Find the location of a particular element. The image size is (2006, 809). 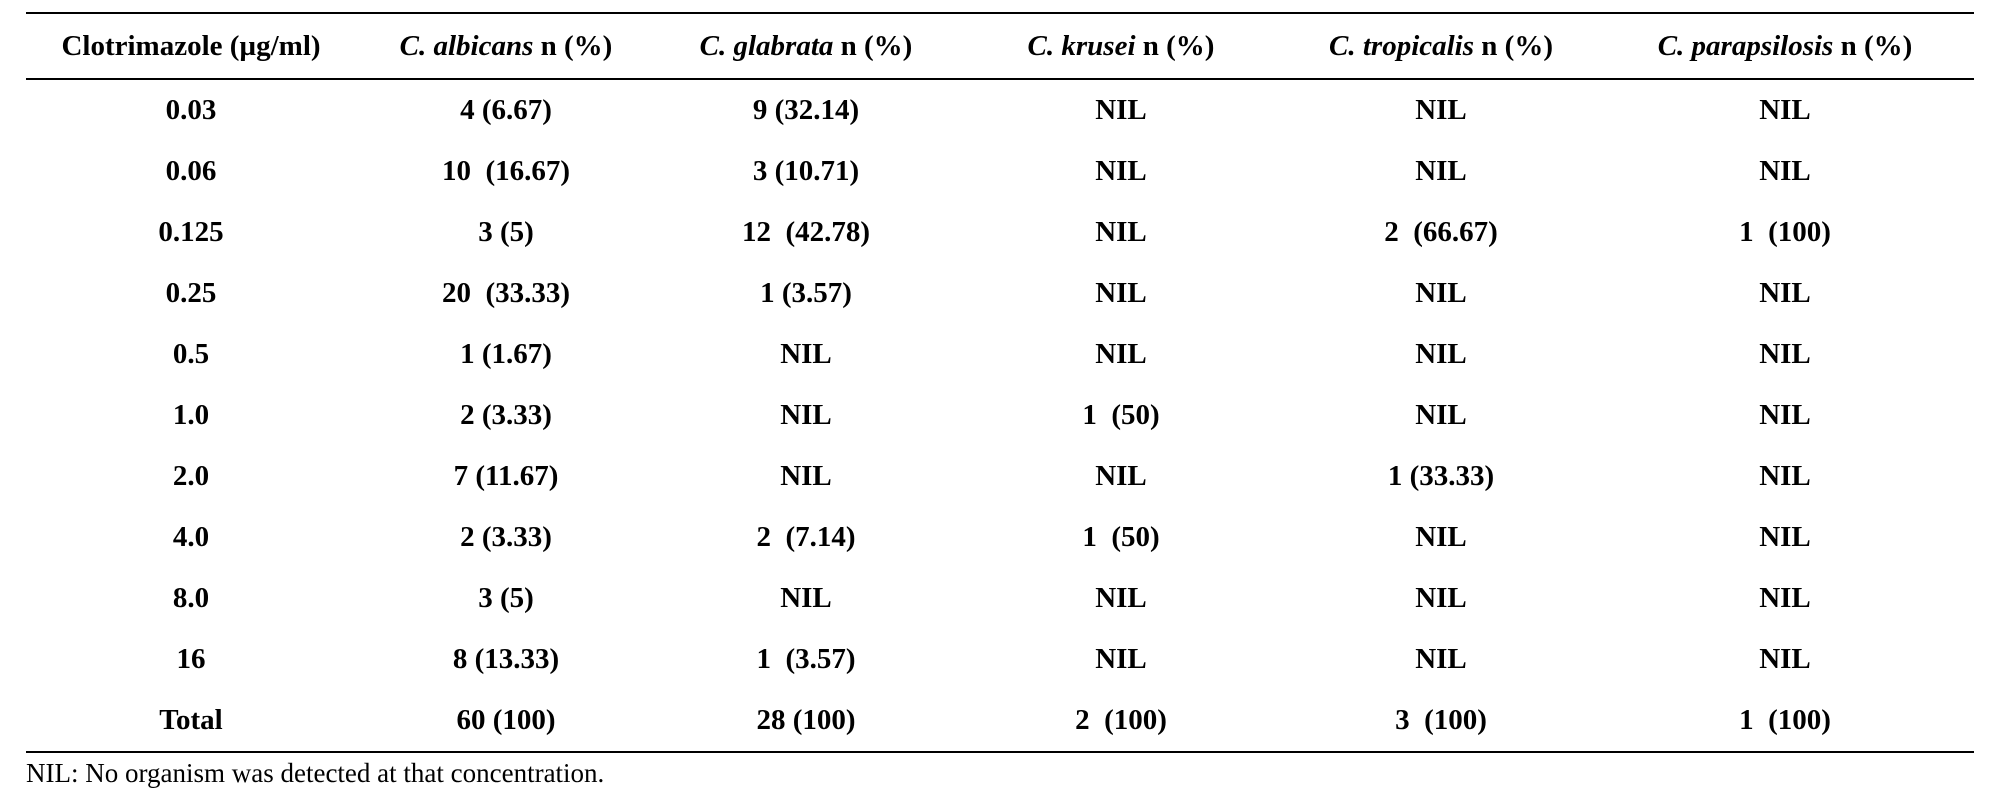

cell-concentration: 0.5 is located at coordinates (191, 354).